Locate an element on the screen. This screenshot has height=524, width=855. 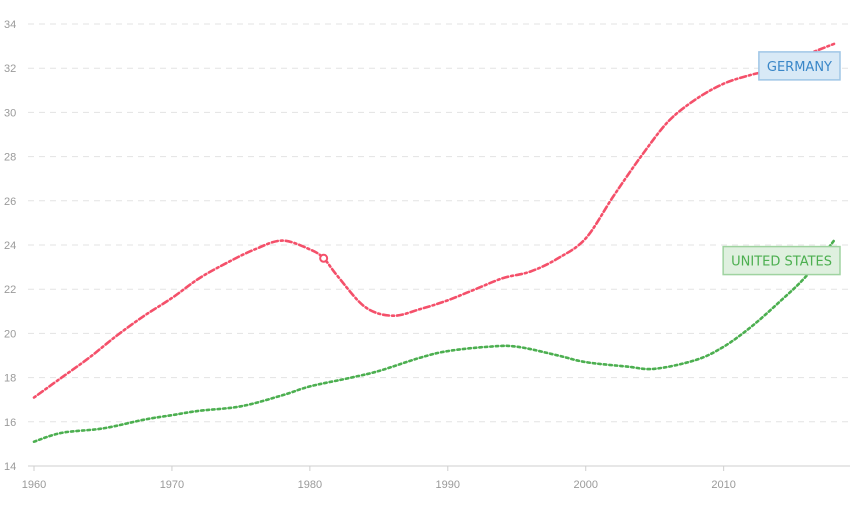
x-tick-label: 1970 is located at coordinates (172, 485).